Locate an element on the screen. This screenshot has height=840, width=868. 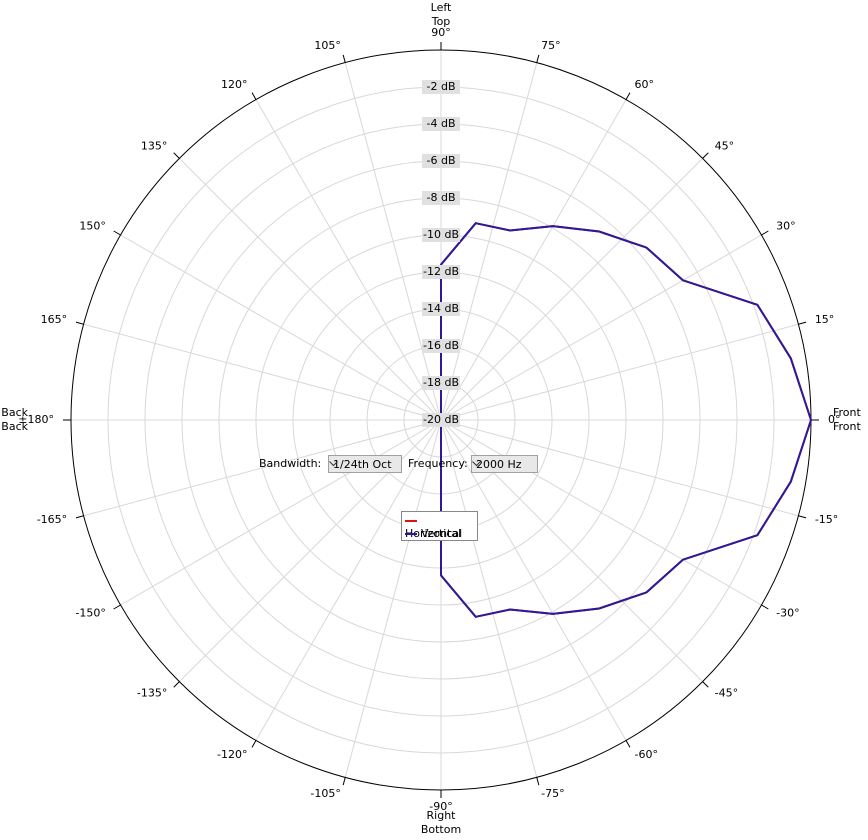
bandwidth-label: Bandwidth: is located at coordinates (290, 463).